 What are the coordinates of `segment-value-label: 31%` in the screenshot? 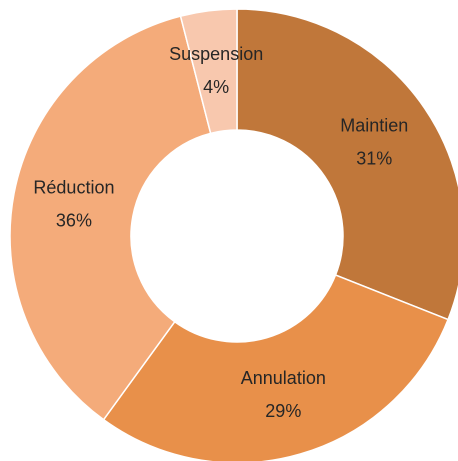 It's located at (374, 158).